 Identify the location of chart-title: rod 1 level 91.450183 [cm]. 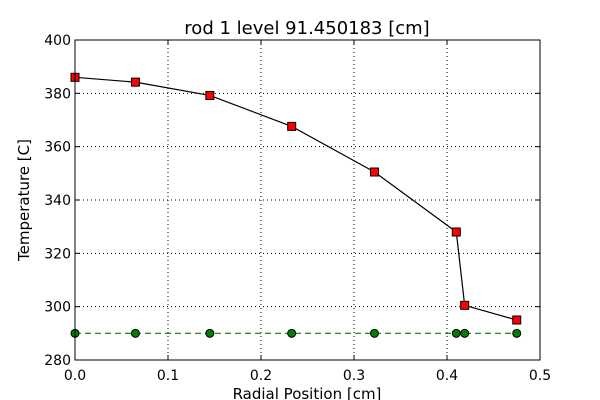
(306, 28).